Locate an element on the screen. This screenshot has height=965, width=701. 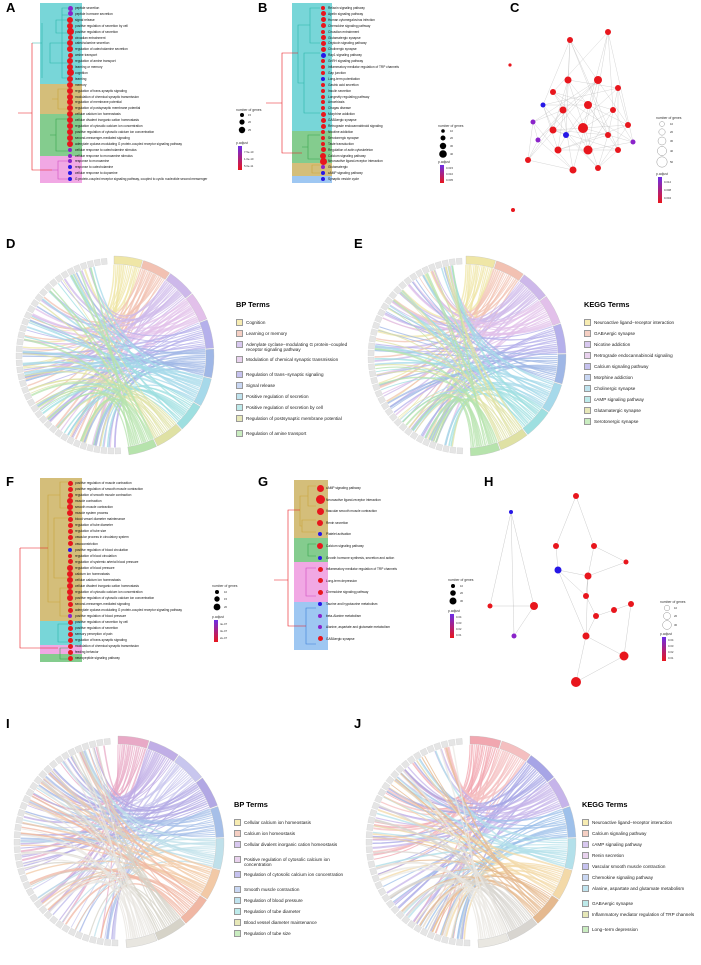
panelD-legend-item: Signal release is located at coordinates (261, 385).